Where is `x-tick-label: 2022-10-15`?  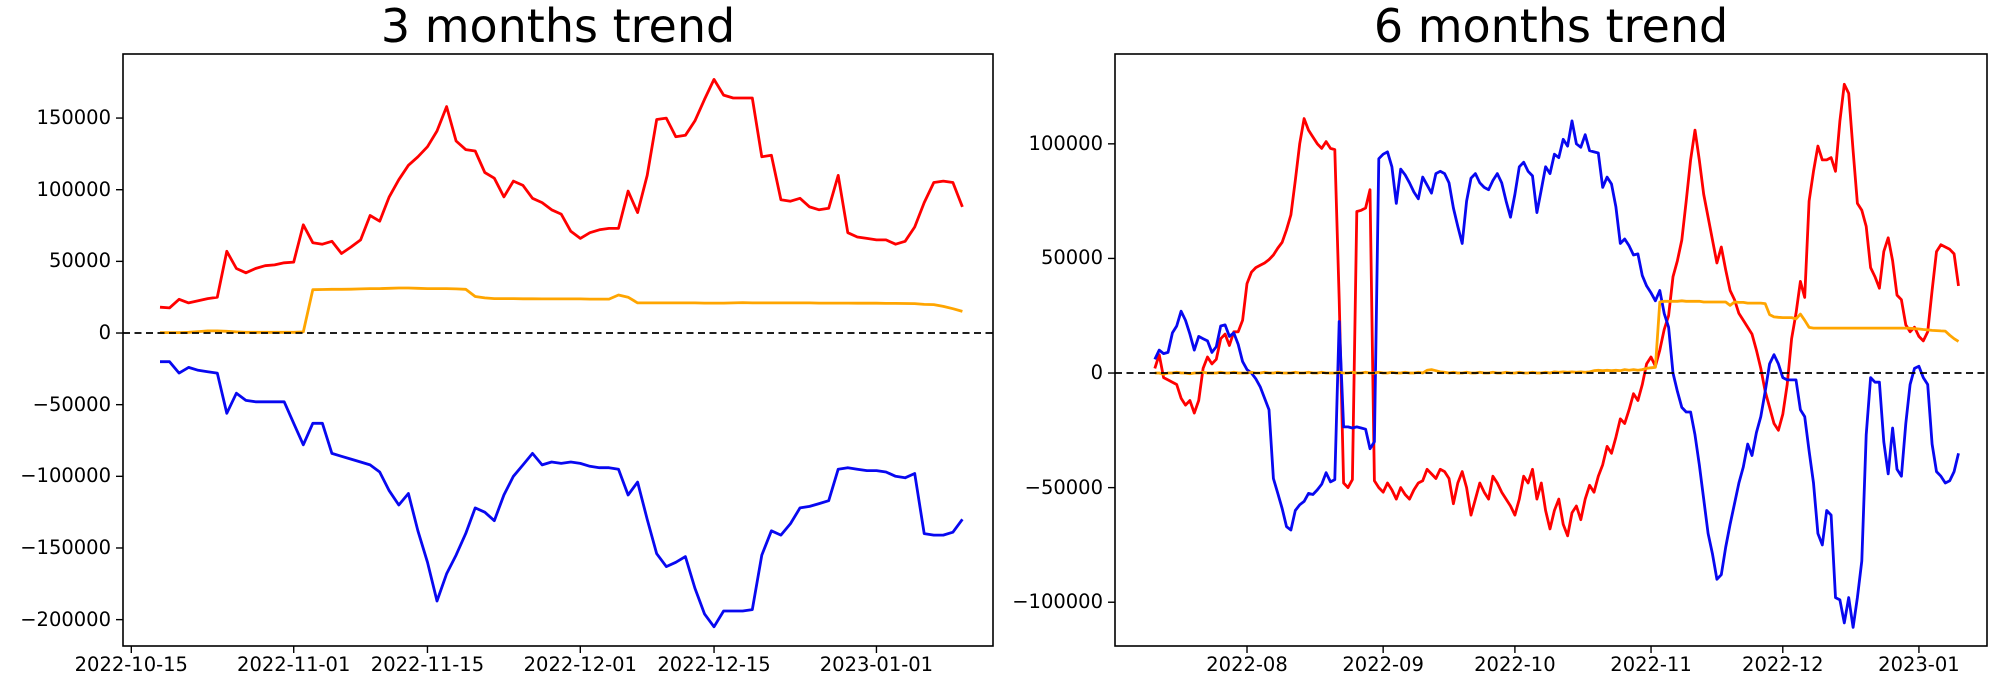 x-tick-label: 2022-10-15 is located at coordinates (131, 664).